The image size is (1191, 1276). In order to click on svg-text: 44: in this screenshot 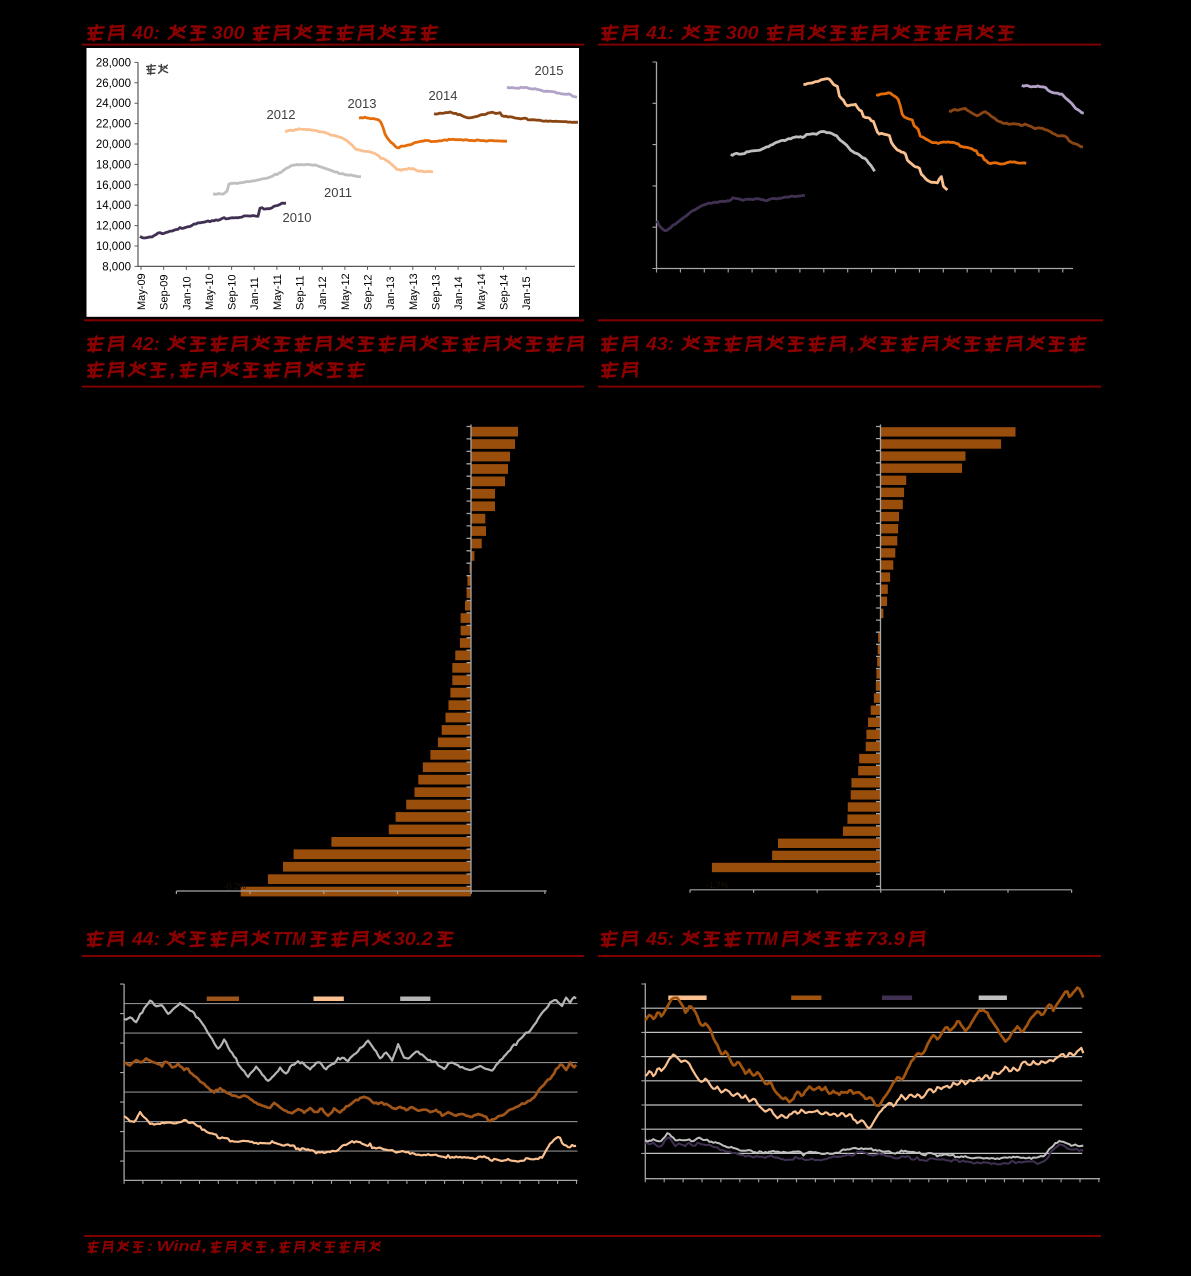, I will do `click(145, 938)`.